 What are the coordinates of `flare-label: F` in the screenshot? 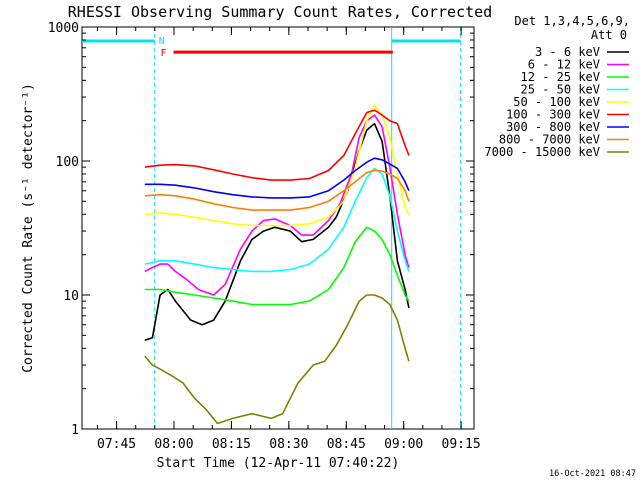 It's located at (163, 53).